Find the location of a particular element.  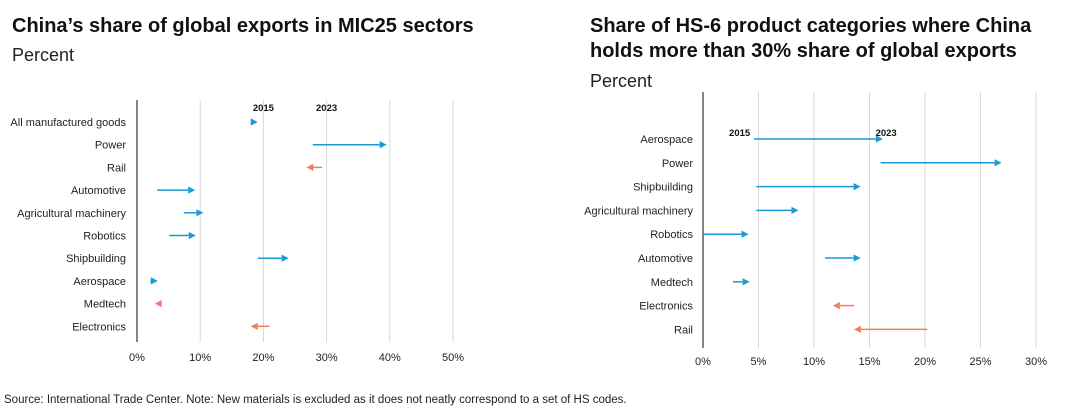

right-year-annotation: 2015 is located at coordinates (740, 133).